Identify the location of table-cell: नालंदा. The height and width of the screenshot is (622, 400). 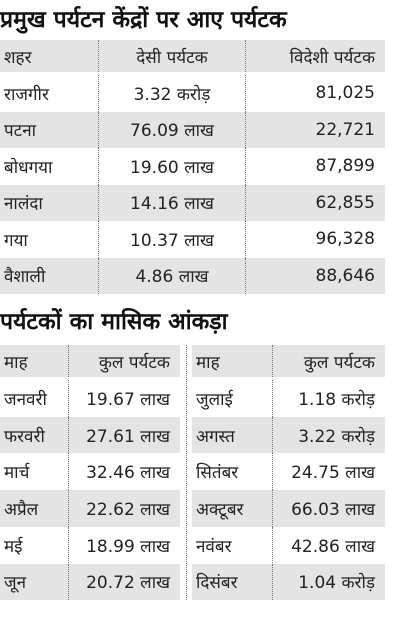
(49, 202).